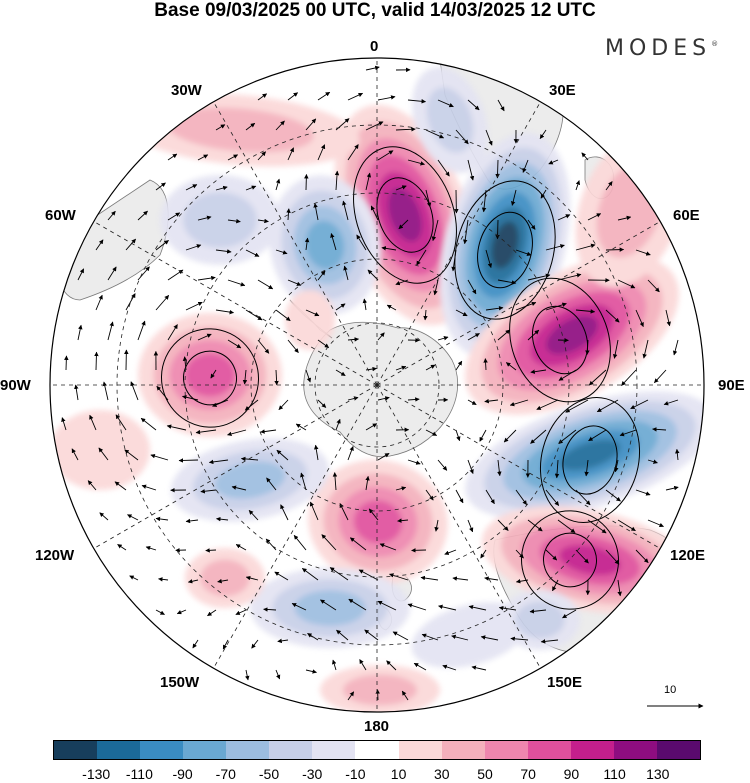 The image size is (750, 783). I want to click on parallel-circle, so click(377, 385).